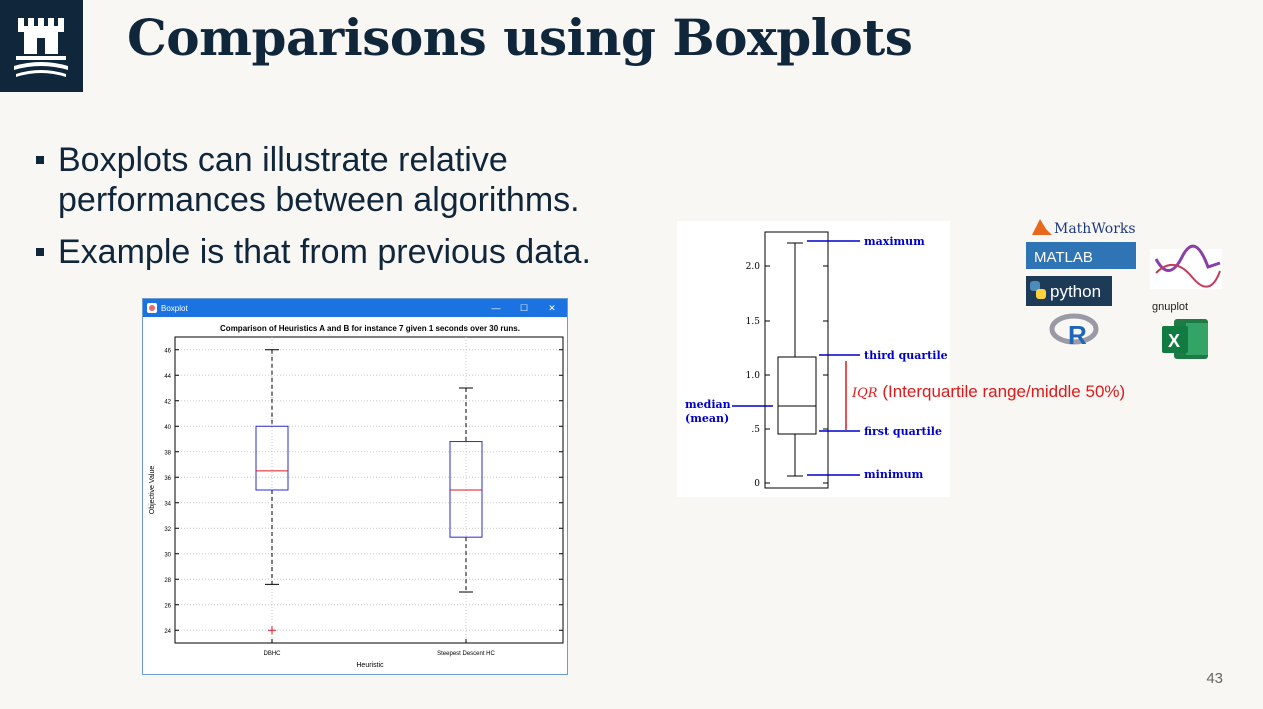 This screenshot has width=1263, height=709. I want to click on matlab-logo-bg, so click(1081, 255).